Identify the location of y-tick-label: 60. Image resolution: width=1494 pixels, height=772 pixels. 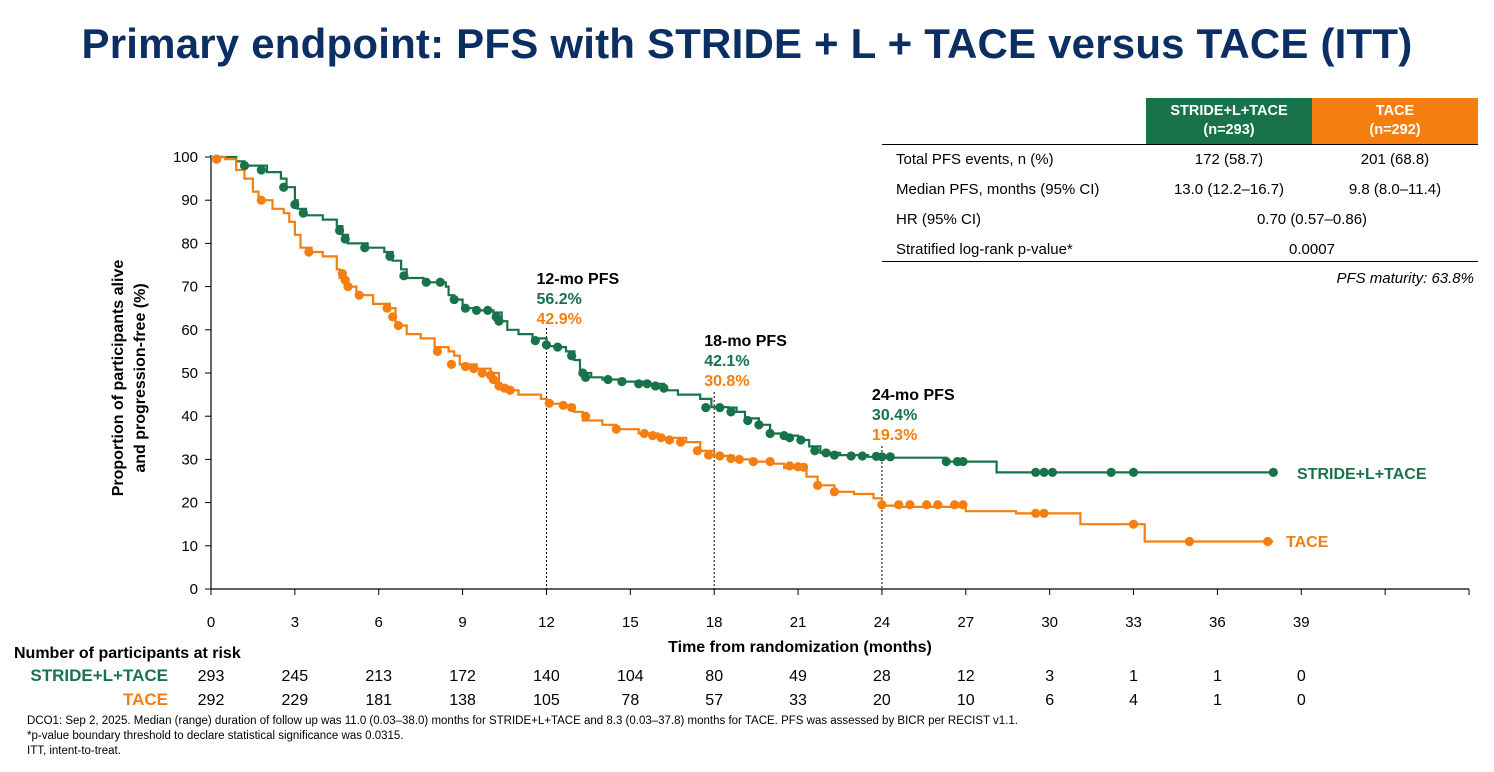
(189, 330).